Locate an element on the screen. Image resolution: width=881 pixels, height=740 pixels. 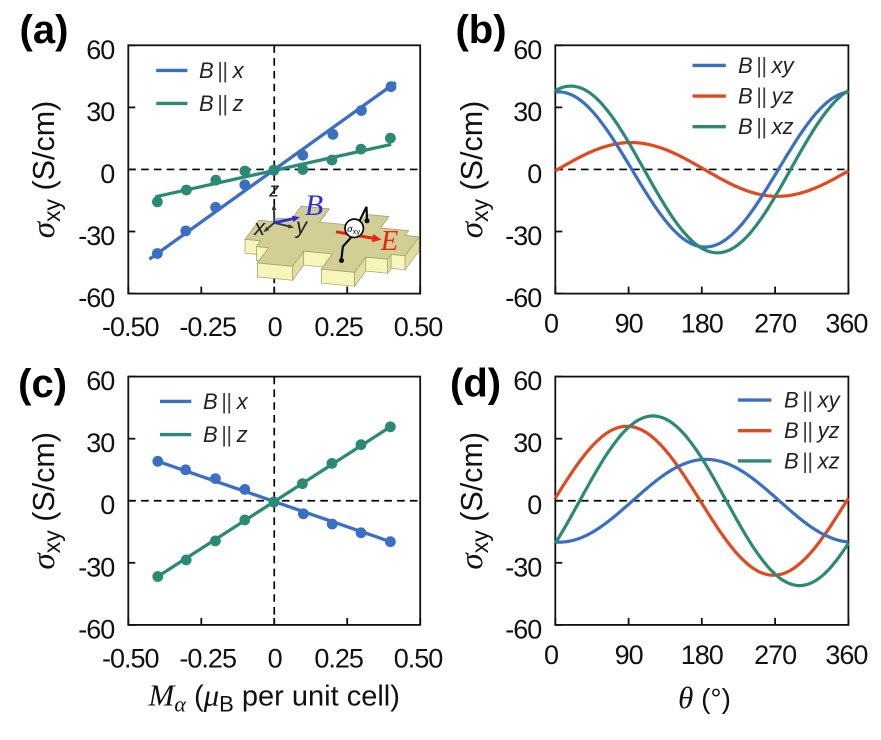
svg-text: E is located at coordinates (389, 241).